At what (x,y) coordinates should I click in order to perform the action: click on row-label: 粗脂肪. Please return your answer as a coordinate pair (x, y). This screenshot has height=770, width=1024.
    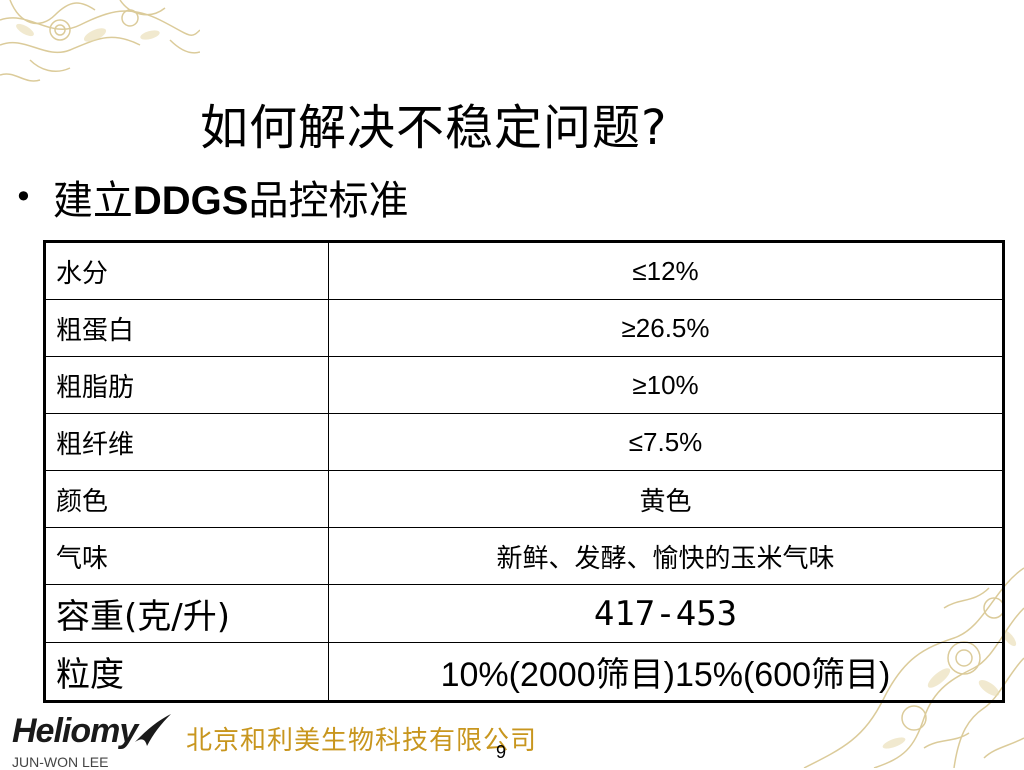
    Looking at the image, I should click on (186, 385).